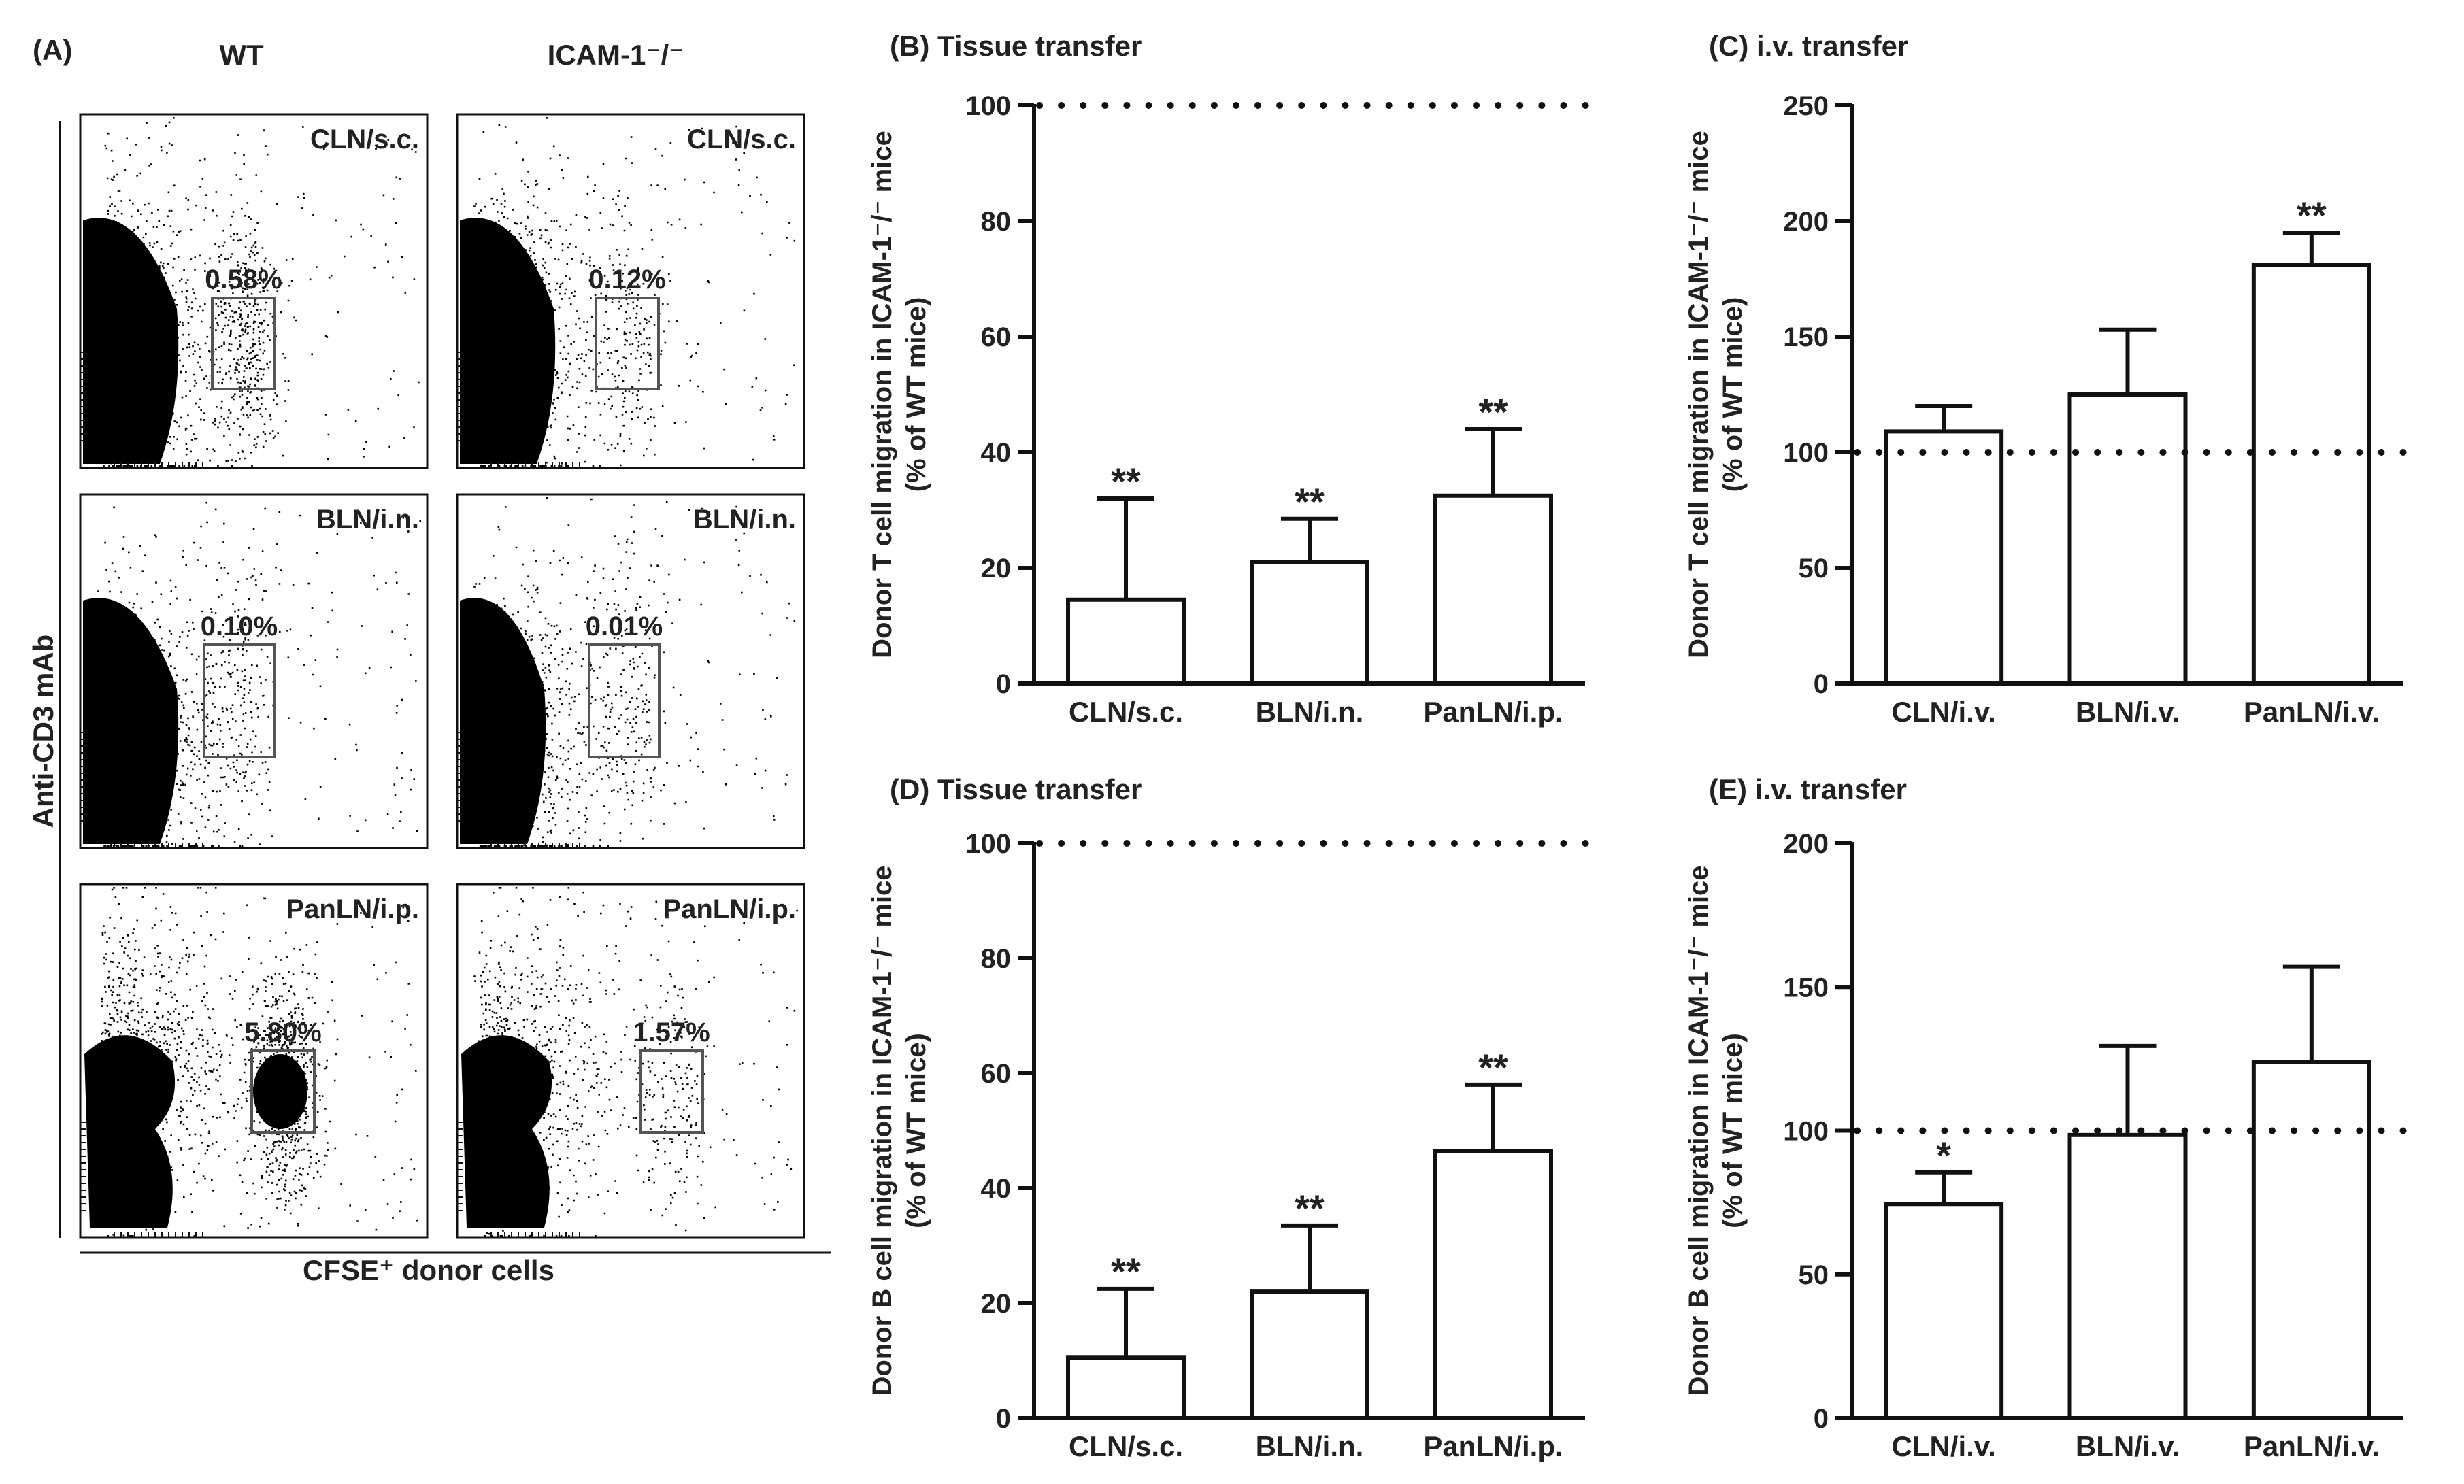  What do you see at coordinates (1943, 1155) in the screenshot?
I see `significance-marker: *` at bounding box center [1943, 1155].